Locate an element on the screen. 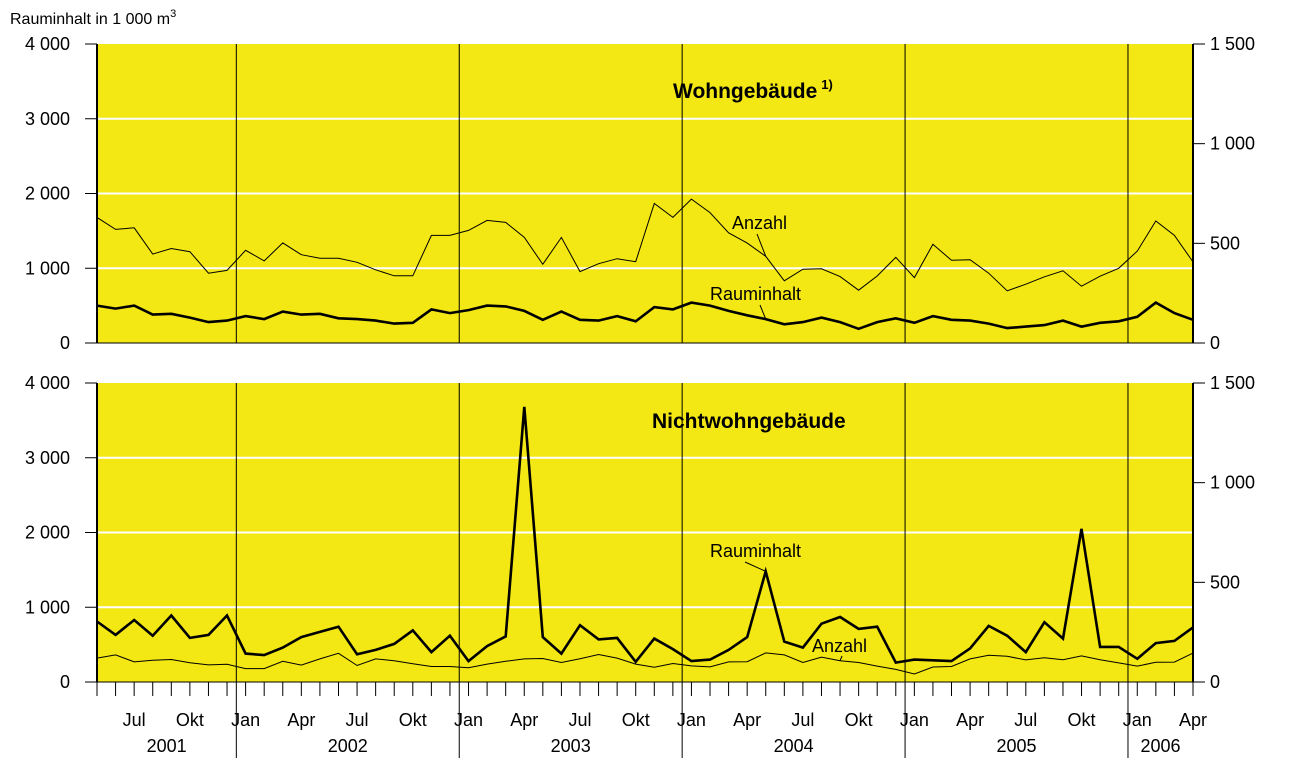 The height and width of the screenshot is (758, 1290). year-label: 2006 is located at coordinates (1160, 746).